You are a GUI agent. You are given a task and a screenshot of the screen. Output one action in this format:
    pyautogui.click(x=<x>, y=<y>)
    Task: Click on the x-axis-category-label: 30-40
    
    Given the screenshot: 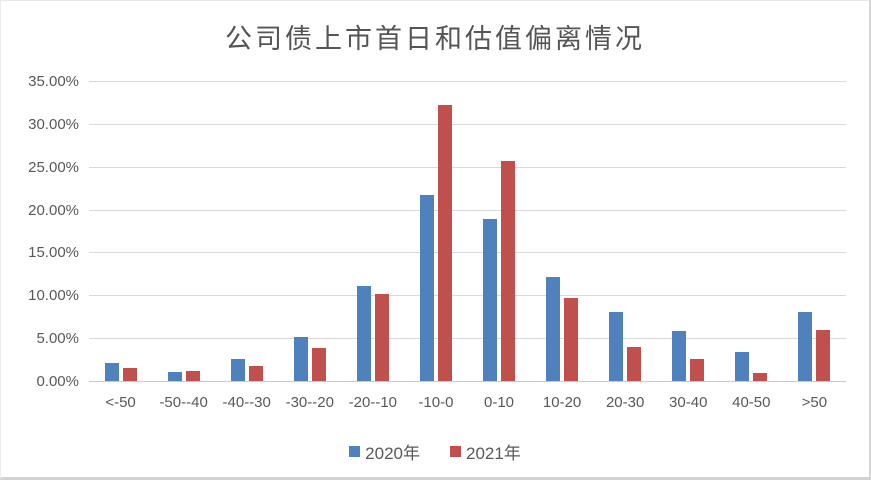 What is the action you would take?
    pyautogui.click(x=688, y=402)
    